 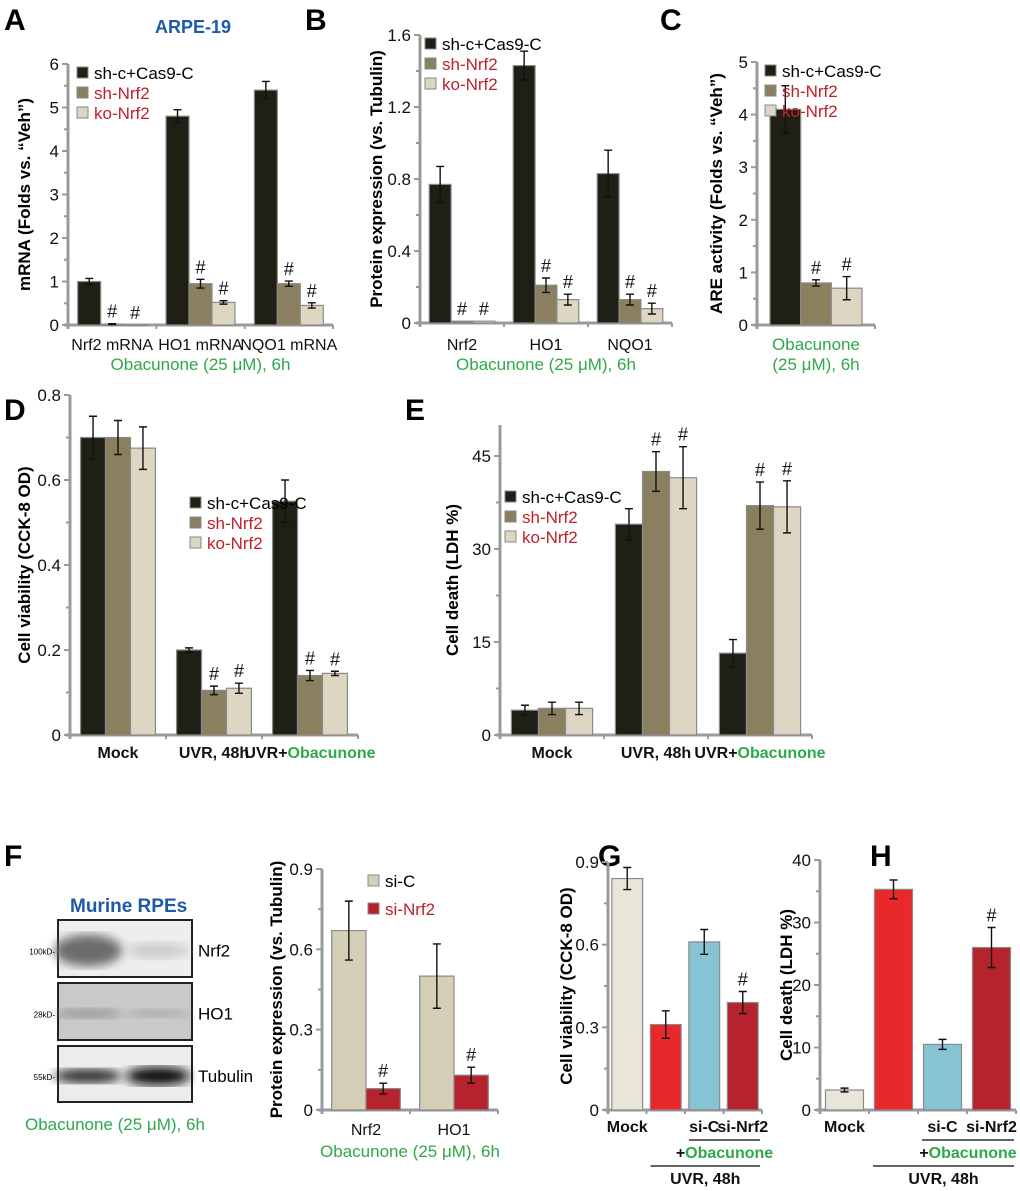 I want to click on y-tick-label: 0.9, so click(x=587, y=862).